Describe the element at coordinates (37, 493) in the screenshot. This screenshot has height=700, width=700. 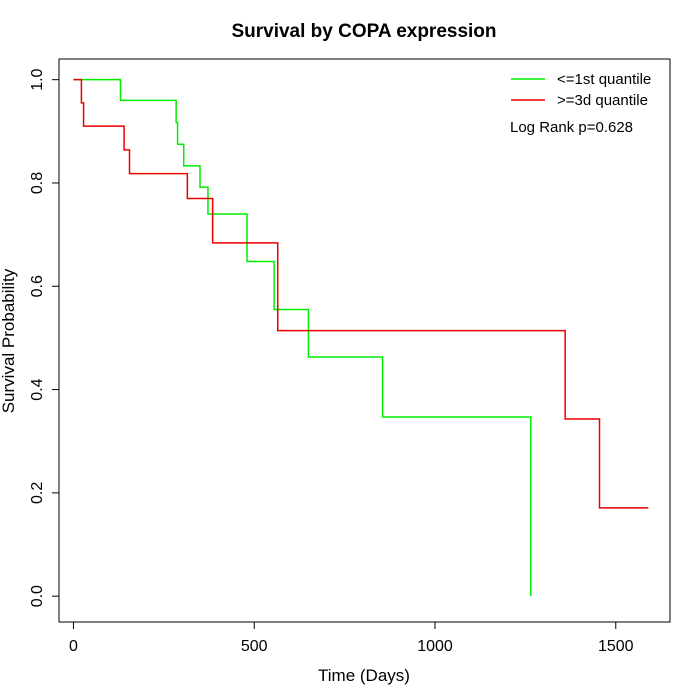
I see `y-tick-label: 0.2` at that location.